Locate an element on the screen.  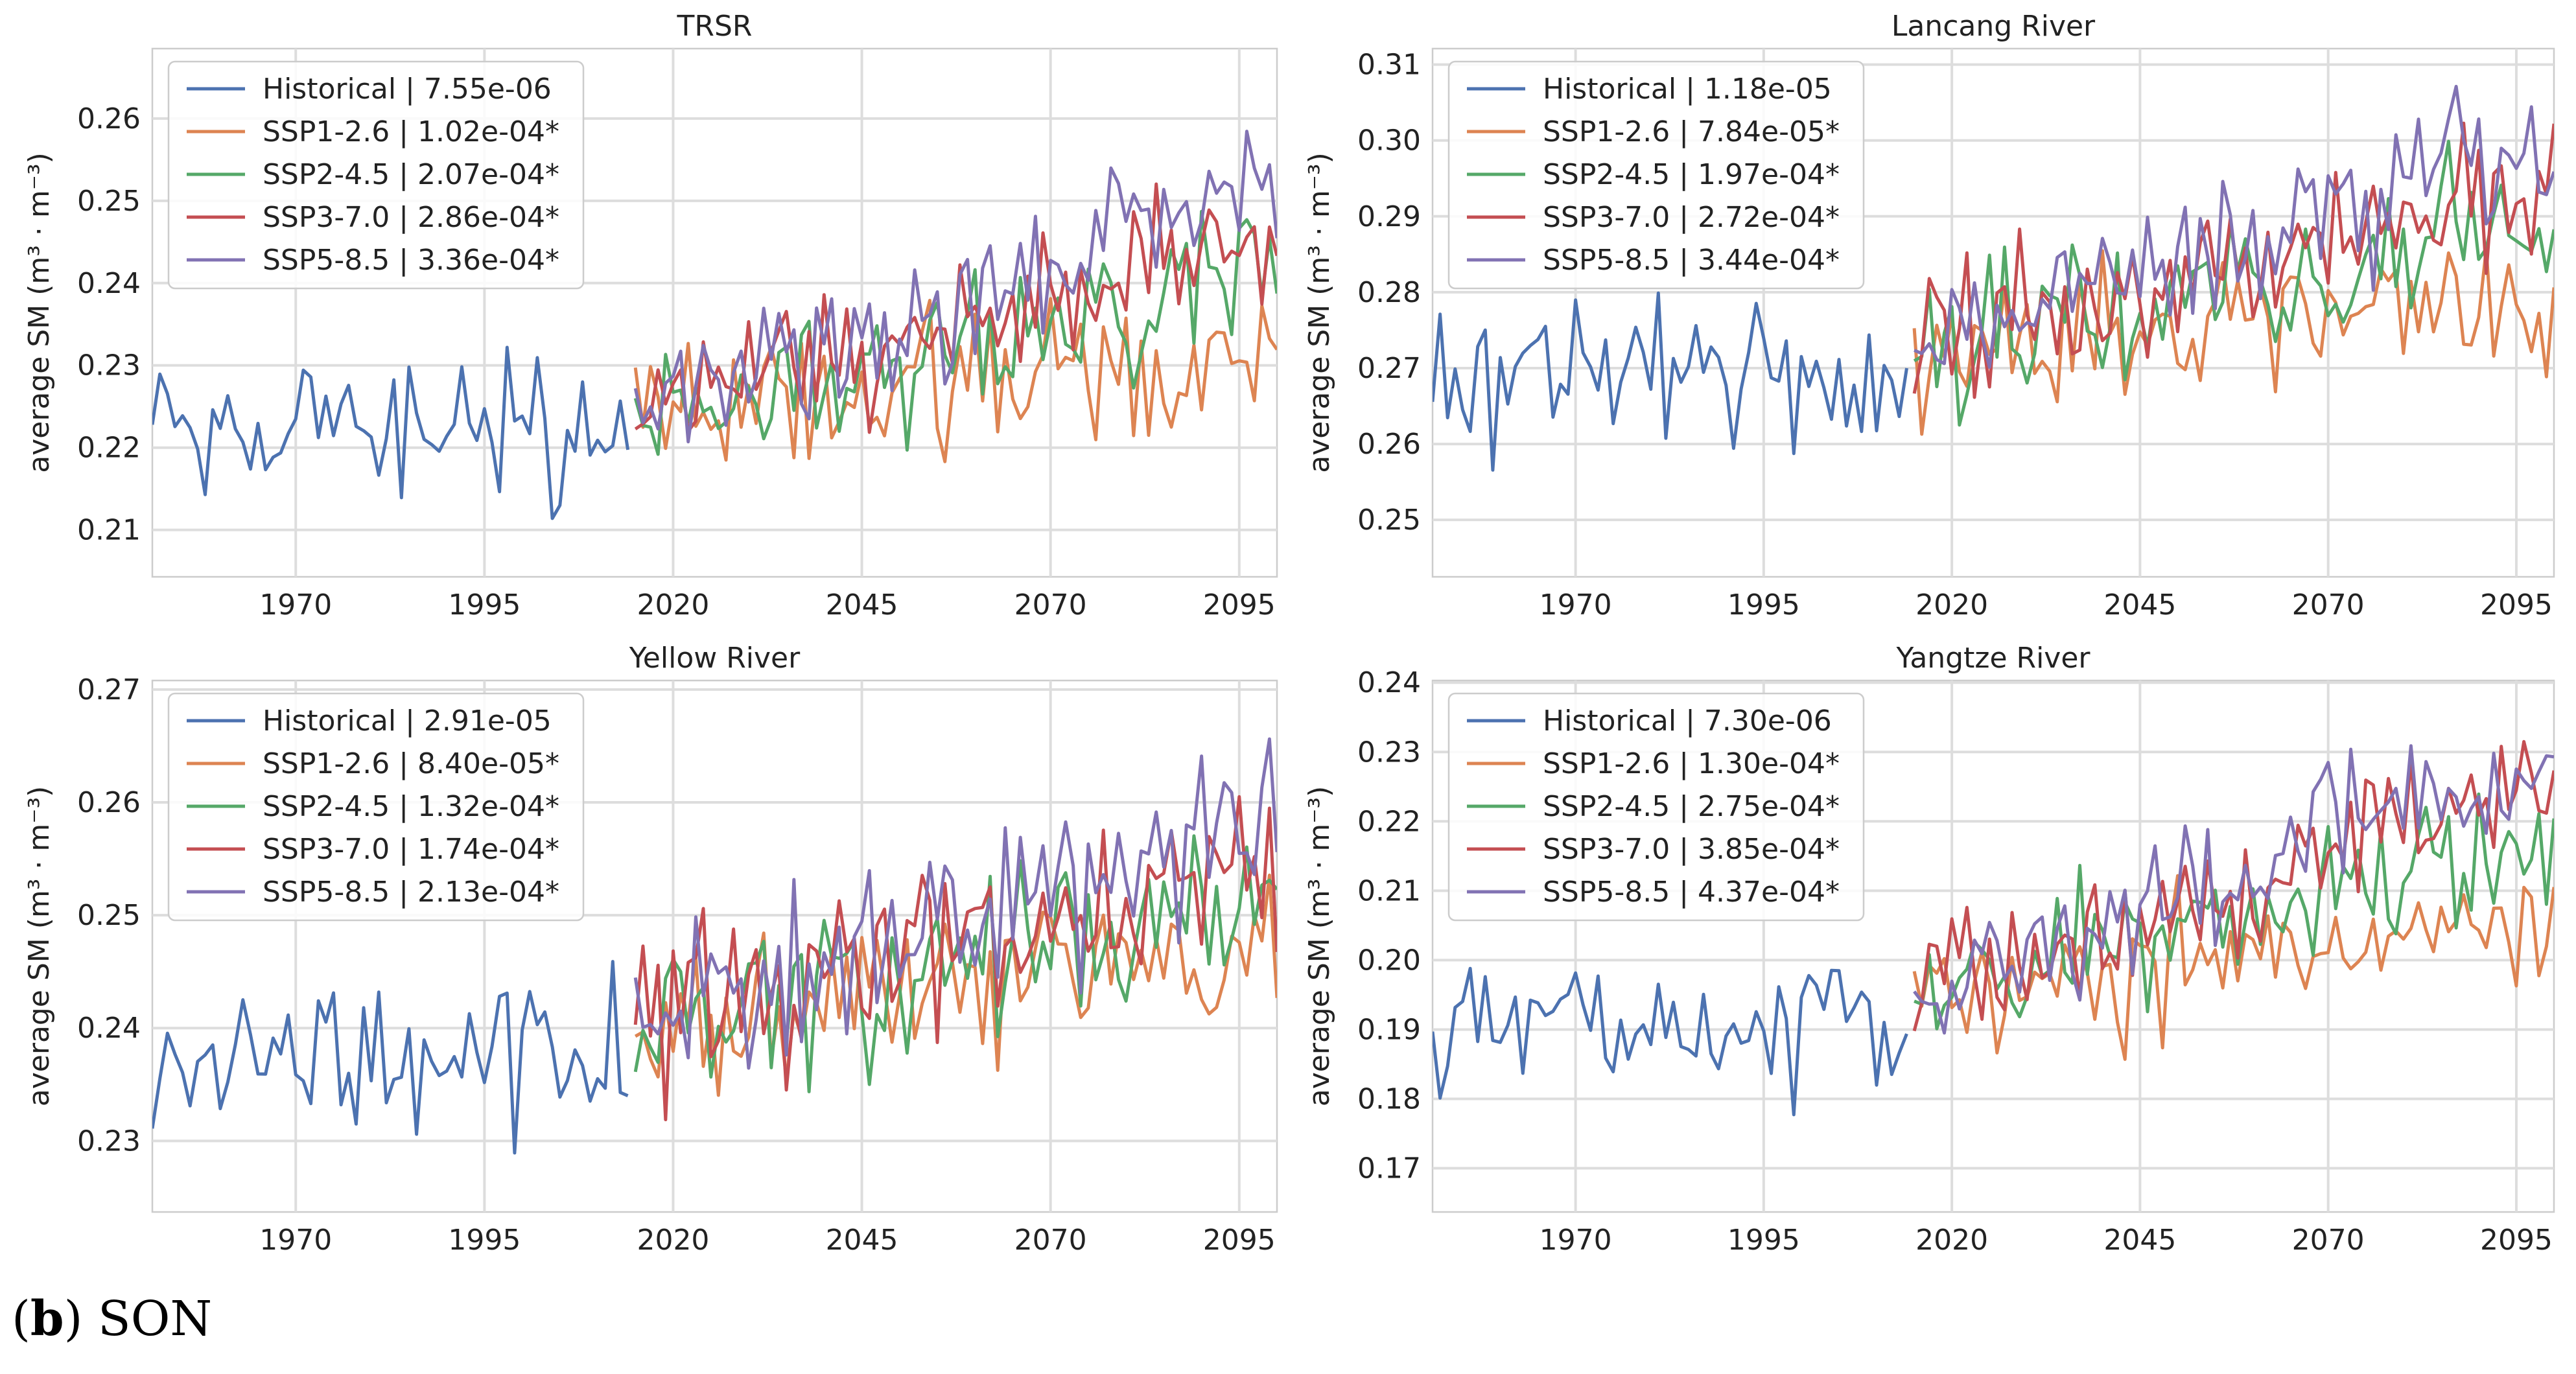
chart-title: TRSR is located at coordinates (715, 27).